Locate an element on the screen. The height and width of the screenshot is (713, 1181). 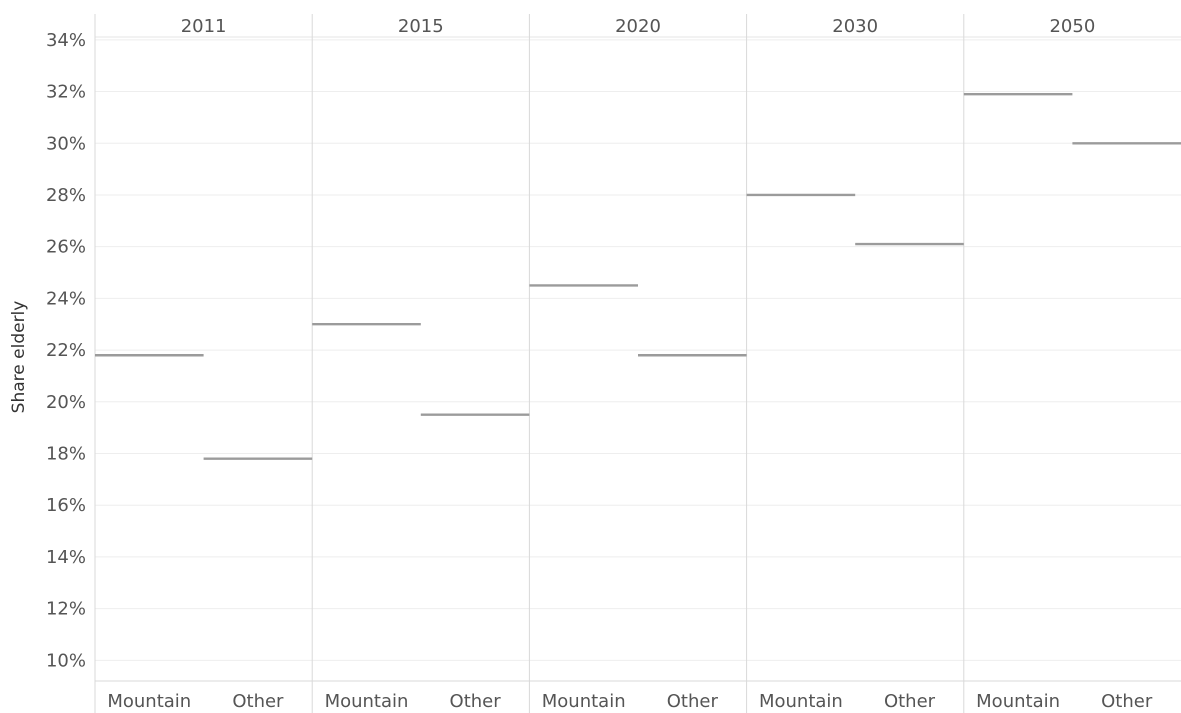
y-tick-label: 12% is located at coordinates (66, 609).